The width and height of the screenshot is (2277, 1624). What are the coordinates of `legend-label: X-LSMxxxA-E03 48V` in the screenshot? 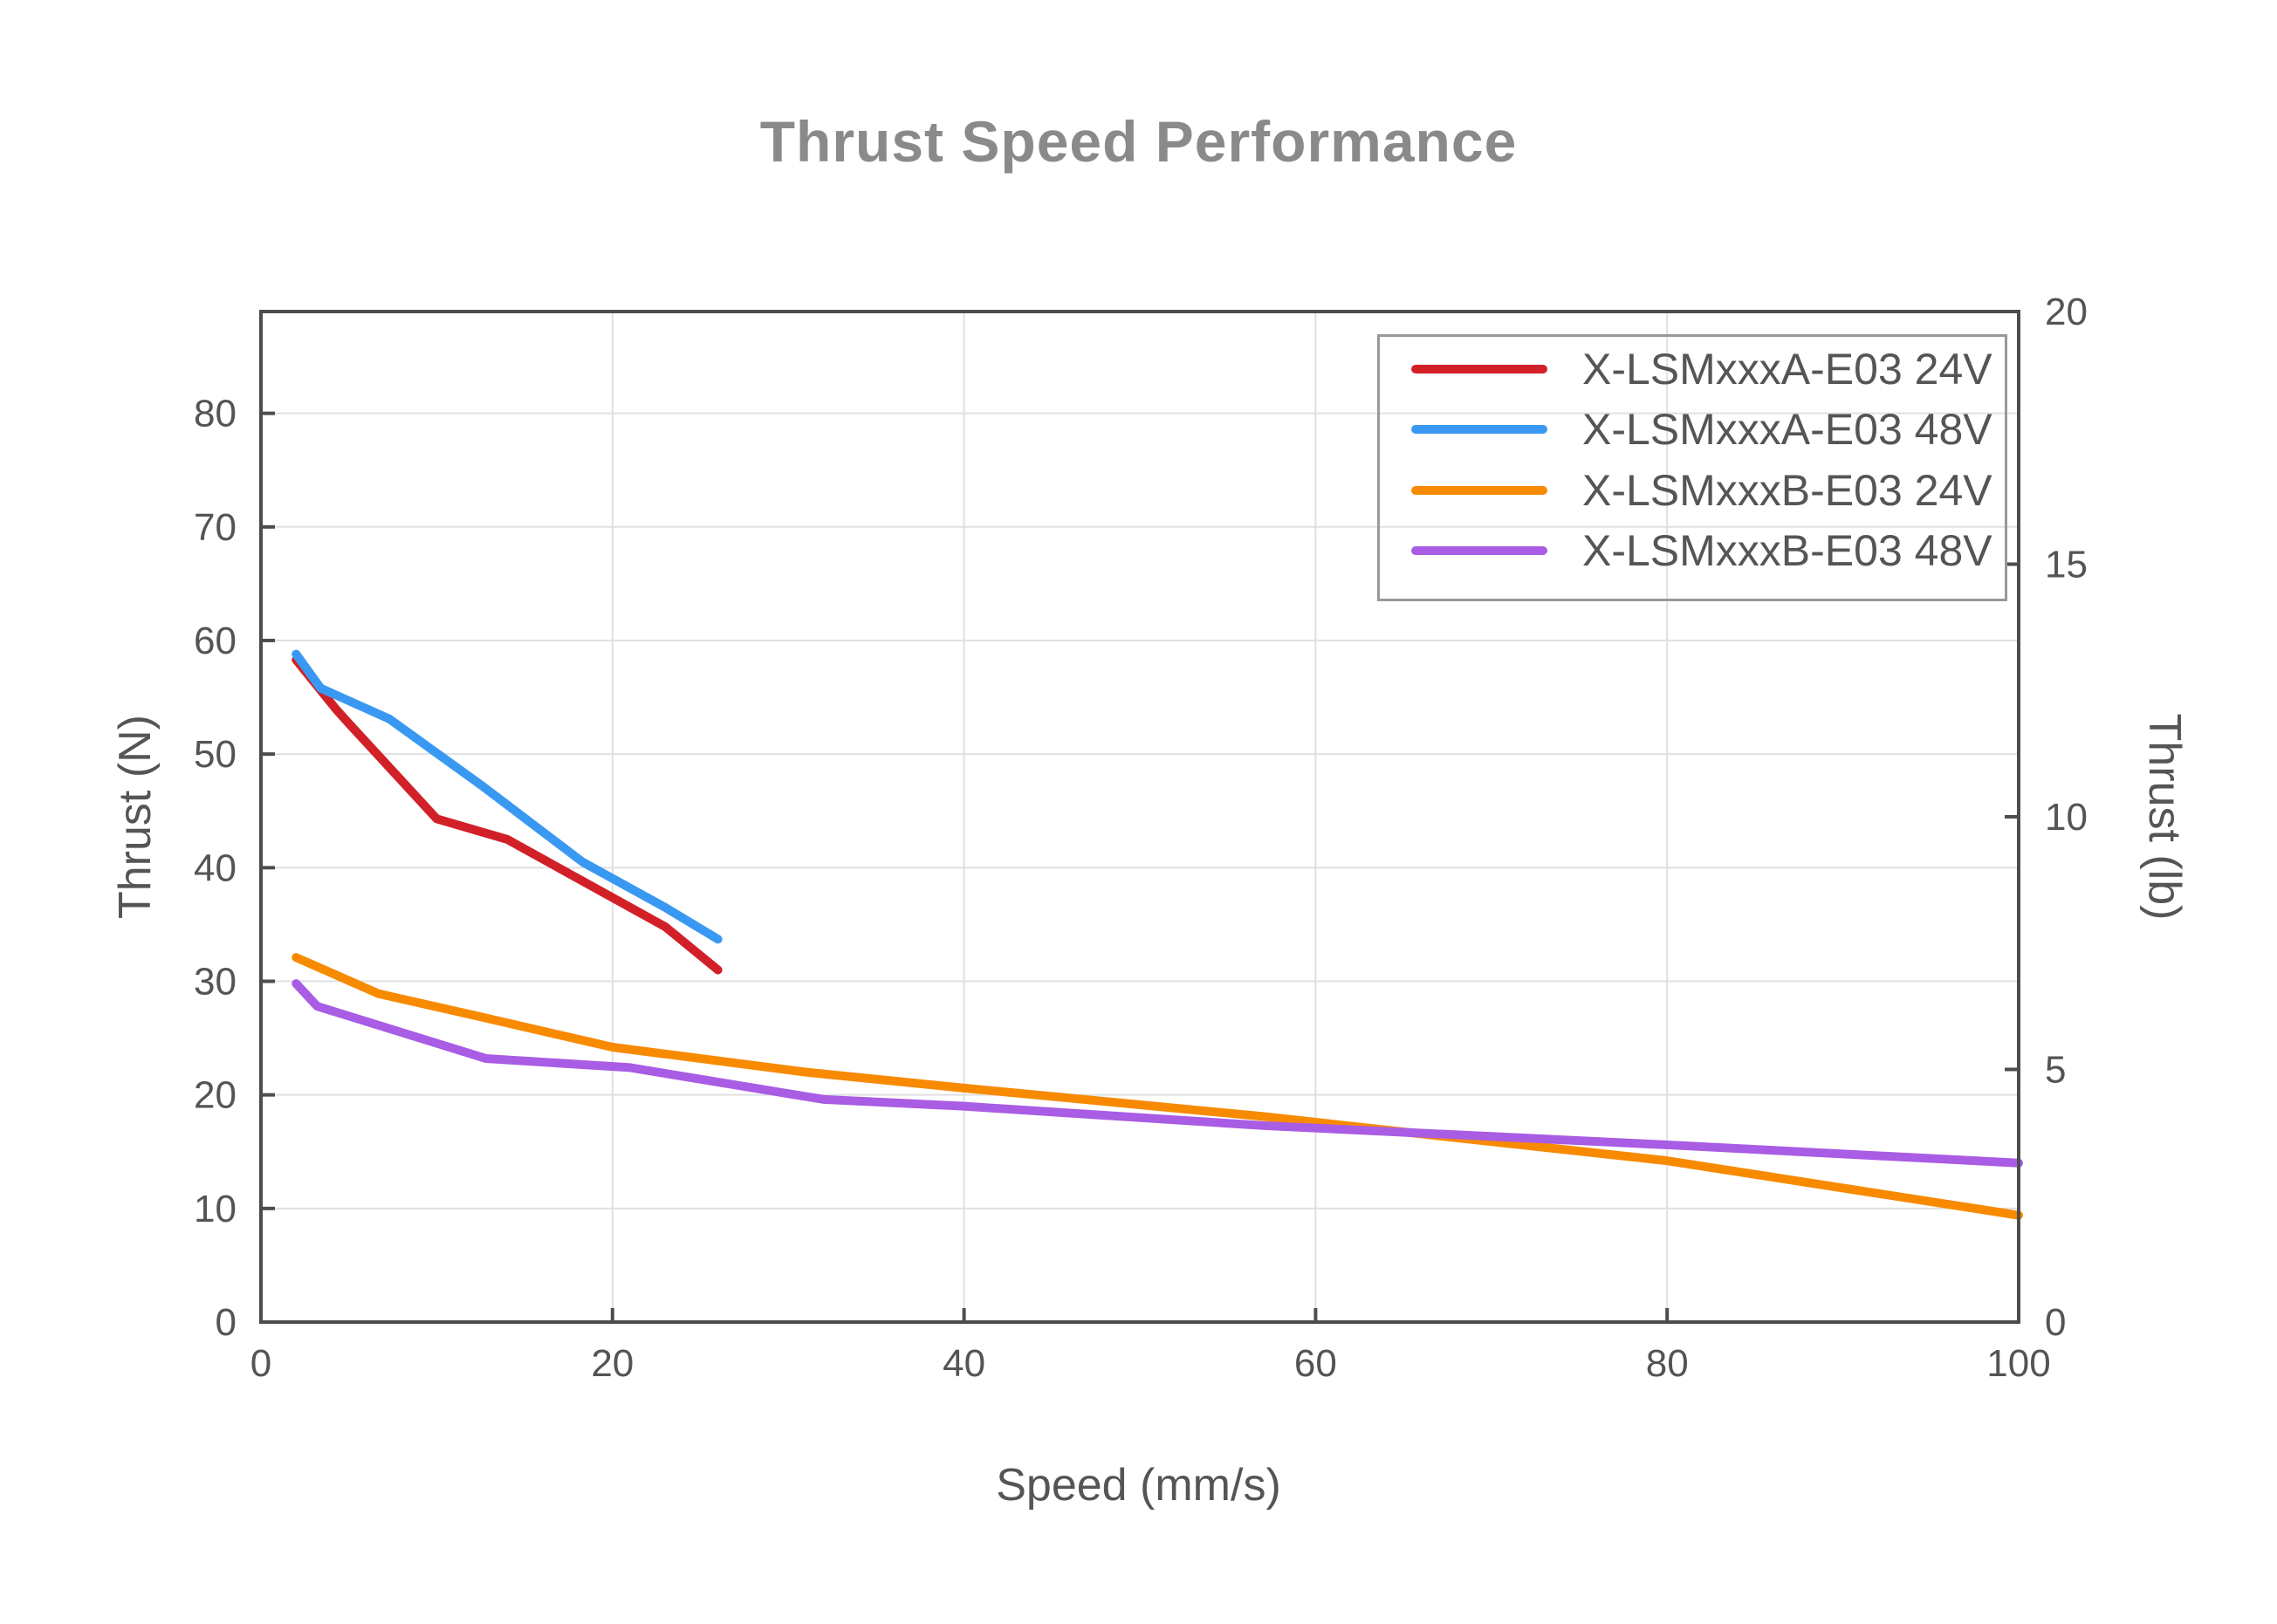 It's located at (1787, 429).